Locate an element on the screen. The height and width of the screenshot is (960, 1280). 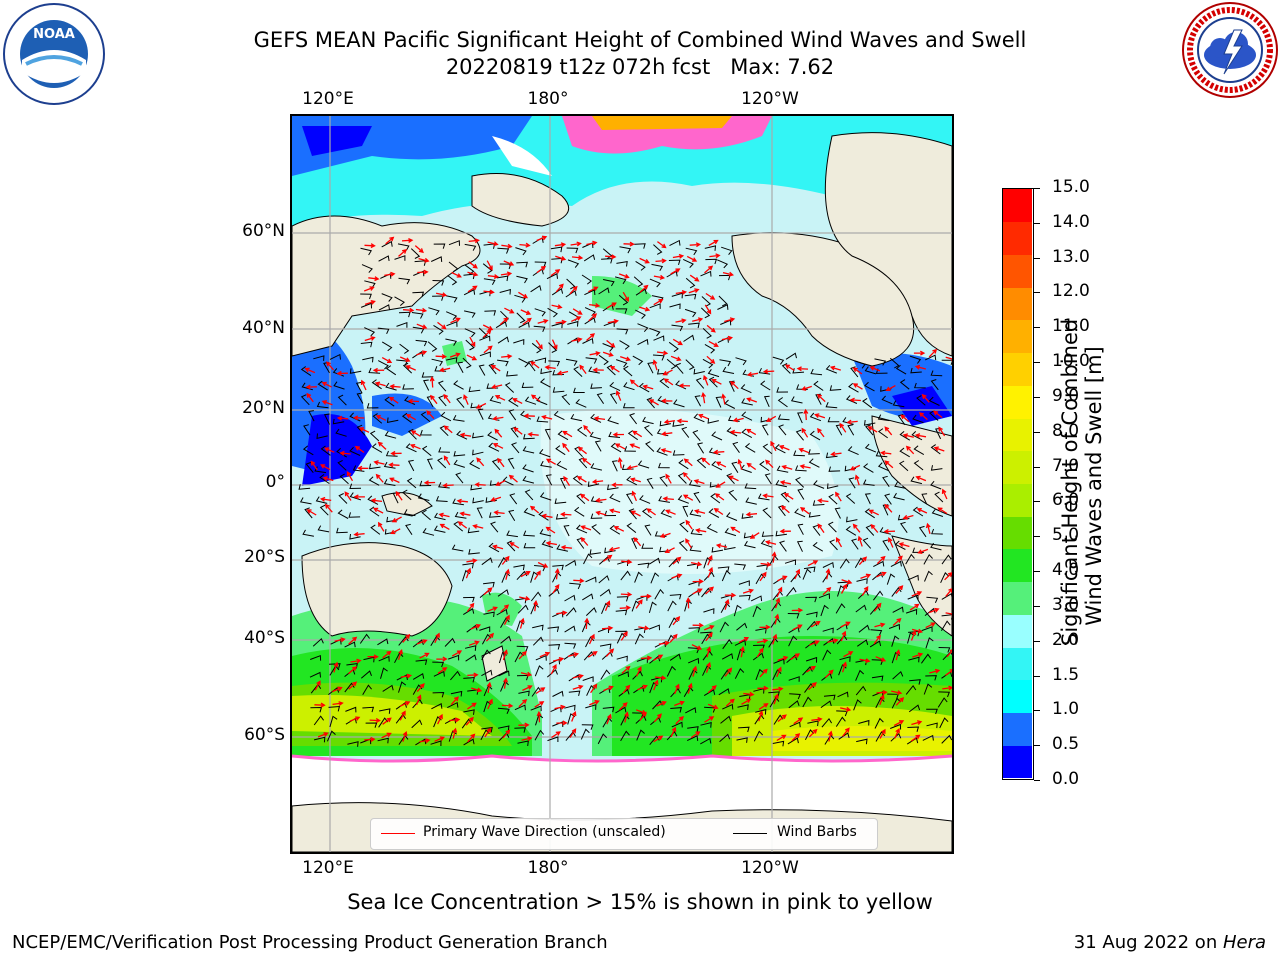
colorbar is located at coordinates (1018, 484).